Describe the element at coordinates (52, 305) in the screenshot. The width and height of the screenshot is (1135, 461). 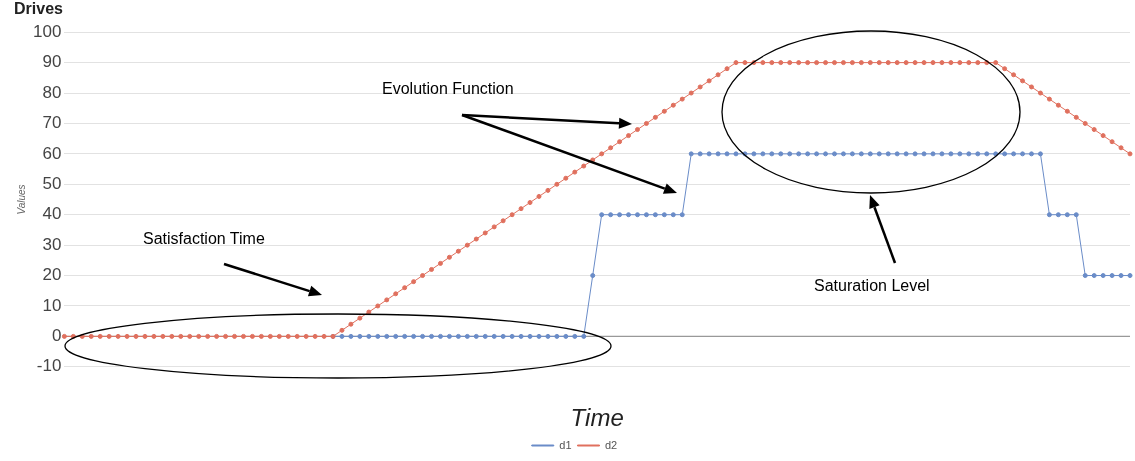
I see `y-tick-label: 10` at that location.